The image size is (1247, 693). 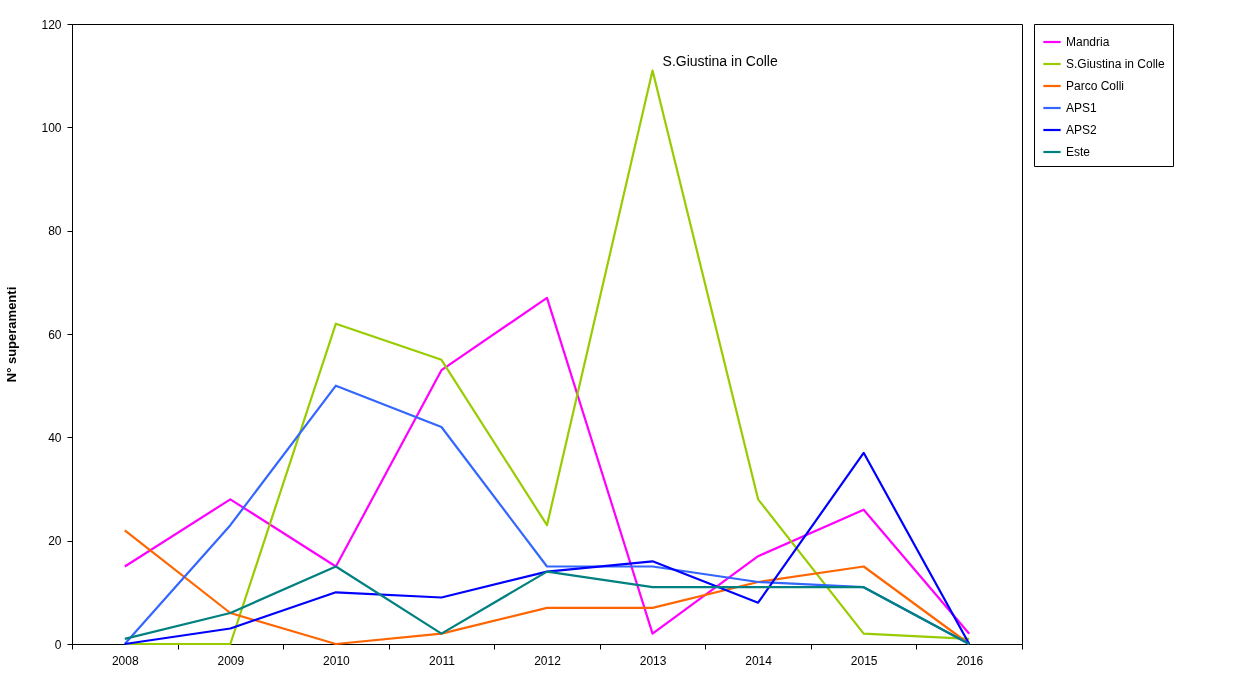 What do you see at coordinates (1095, 86) in the screenshot?
I see `legend-label: Parco Colli` at bounding box center [1095, 86].